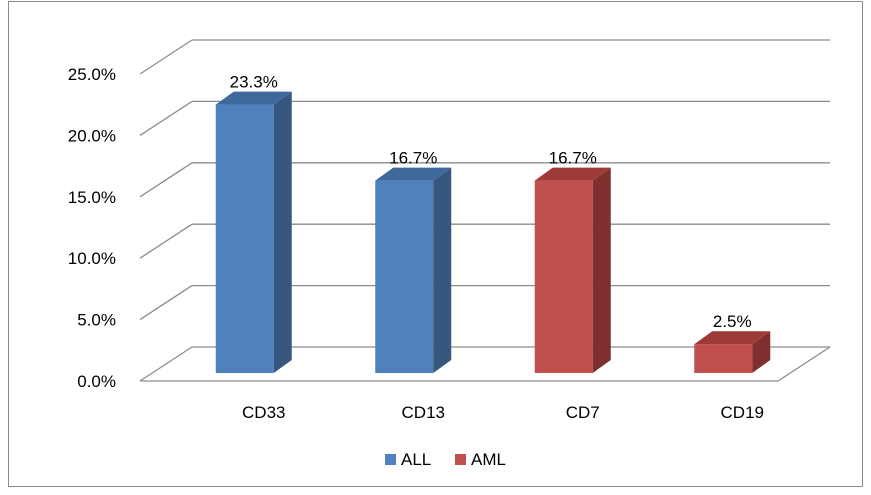 This screenshot has height=495, width=871. I want to click on x-tick-label: CD7, so click(583, 412).